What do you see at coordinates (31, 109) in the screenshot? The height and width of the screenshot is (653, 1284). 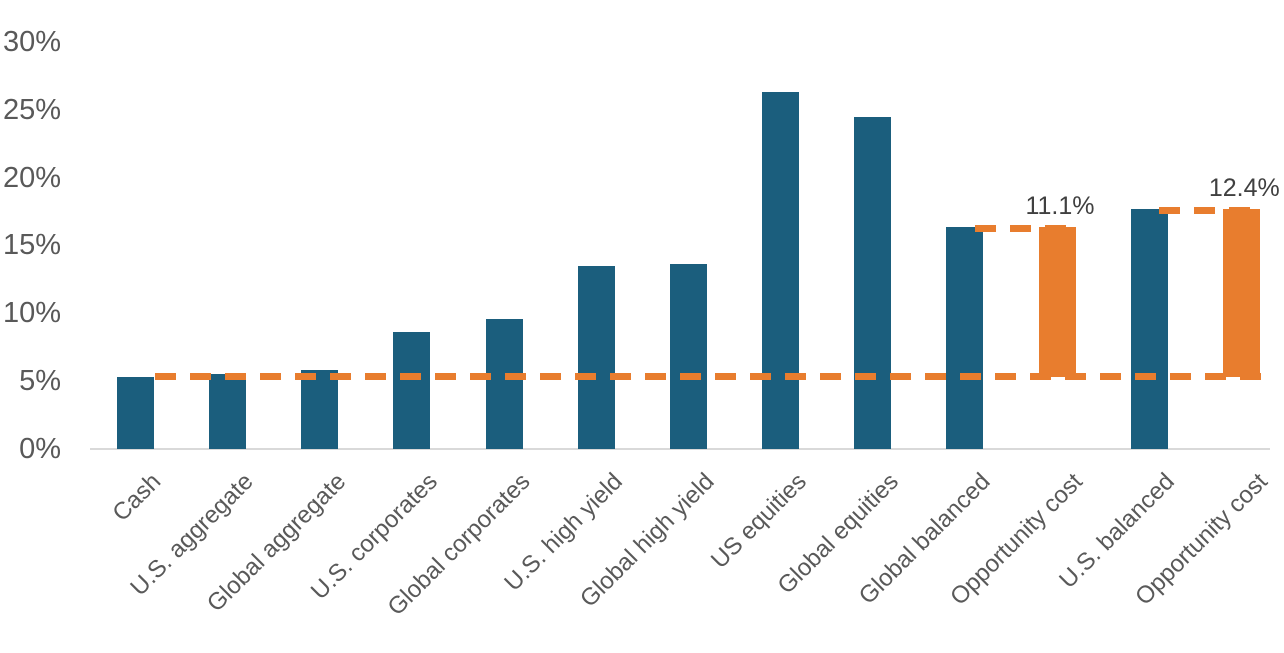 I see `y-tick-label-25: 25%` at bounding box center [31, 109].